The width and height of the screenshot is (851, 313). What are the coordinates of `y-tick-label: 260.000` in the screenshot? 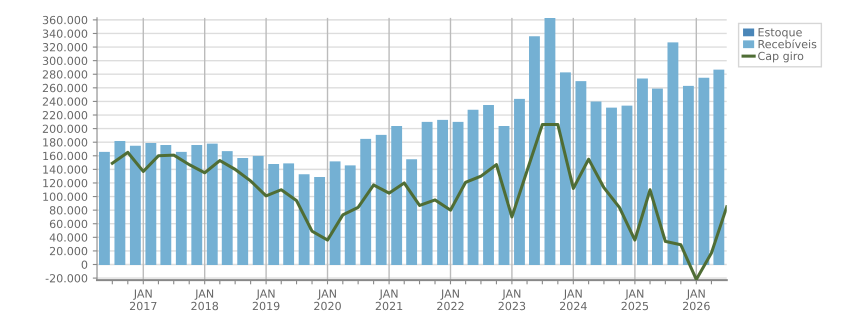 It's located at (65, 88).